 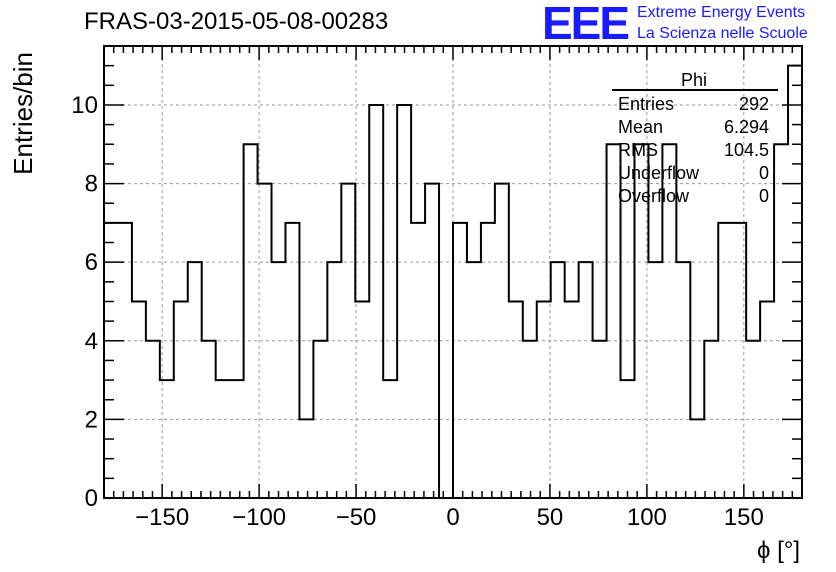 What do you see at coordinates (586, 24) in the screenshot?
I see `eee-logo: EEE` at bounding box center [586, 24].